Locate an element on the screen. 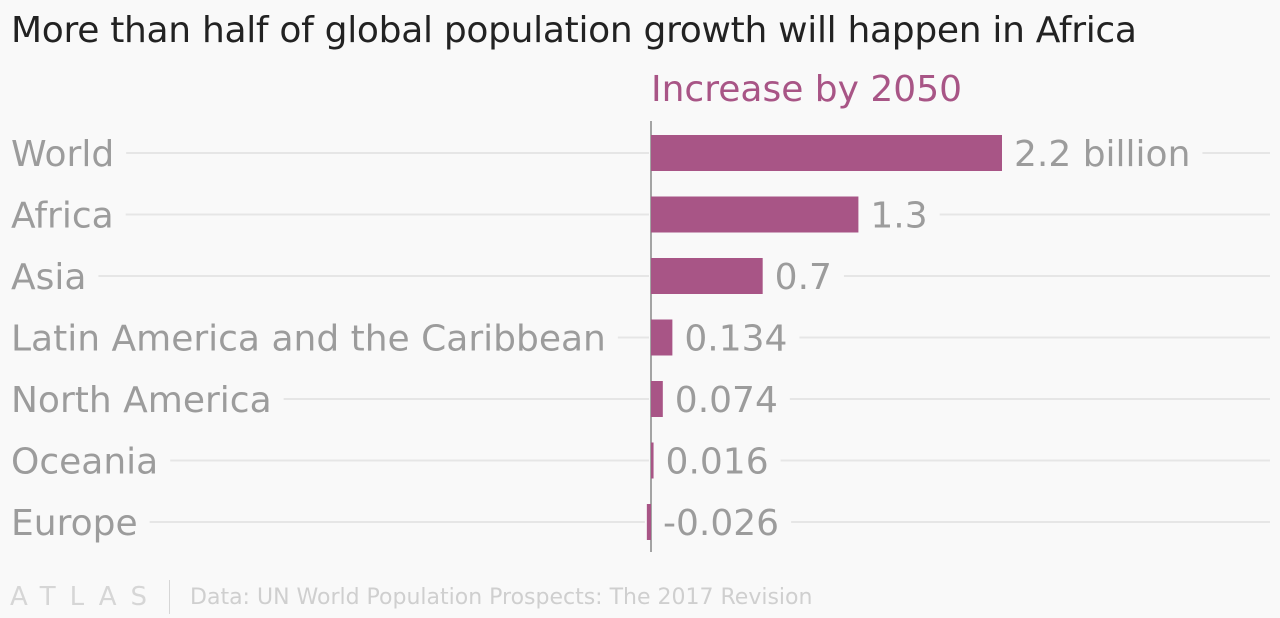 This screenshot has width=1280, height=618. category-label: Latin America and the Caribbean is located at coordinates (308, 339).